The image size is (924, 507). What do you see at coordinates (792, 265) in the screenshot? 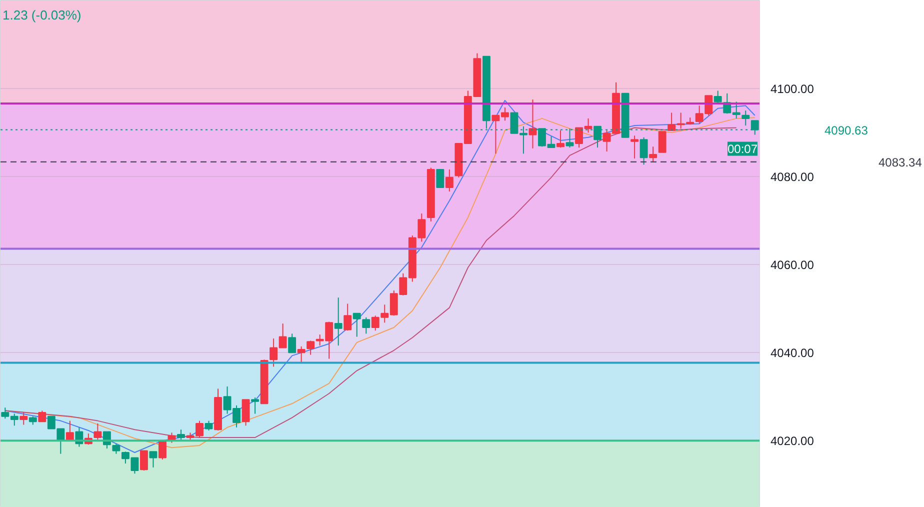
I see `y-tick-label: 4060.00` at bounding box center [792, 265].